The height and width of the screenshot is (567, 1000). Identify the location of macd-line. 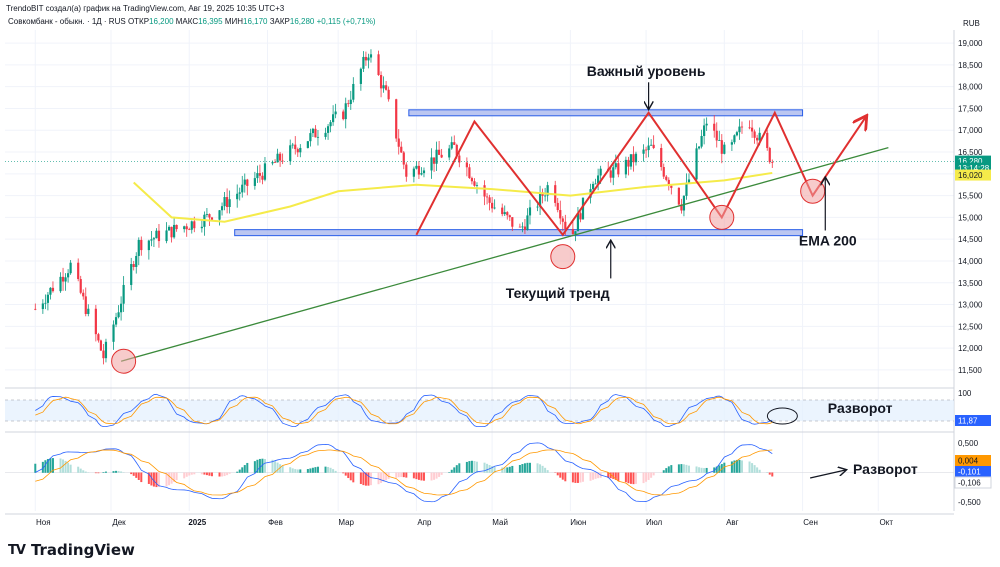
(404, 472).